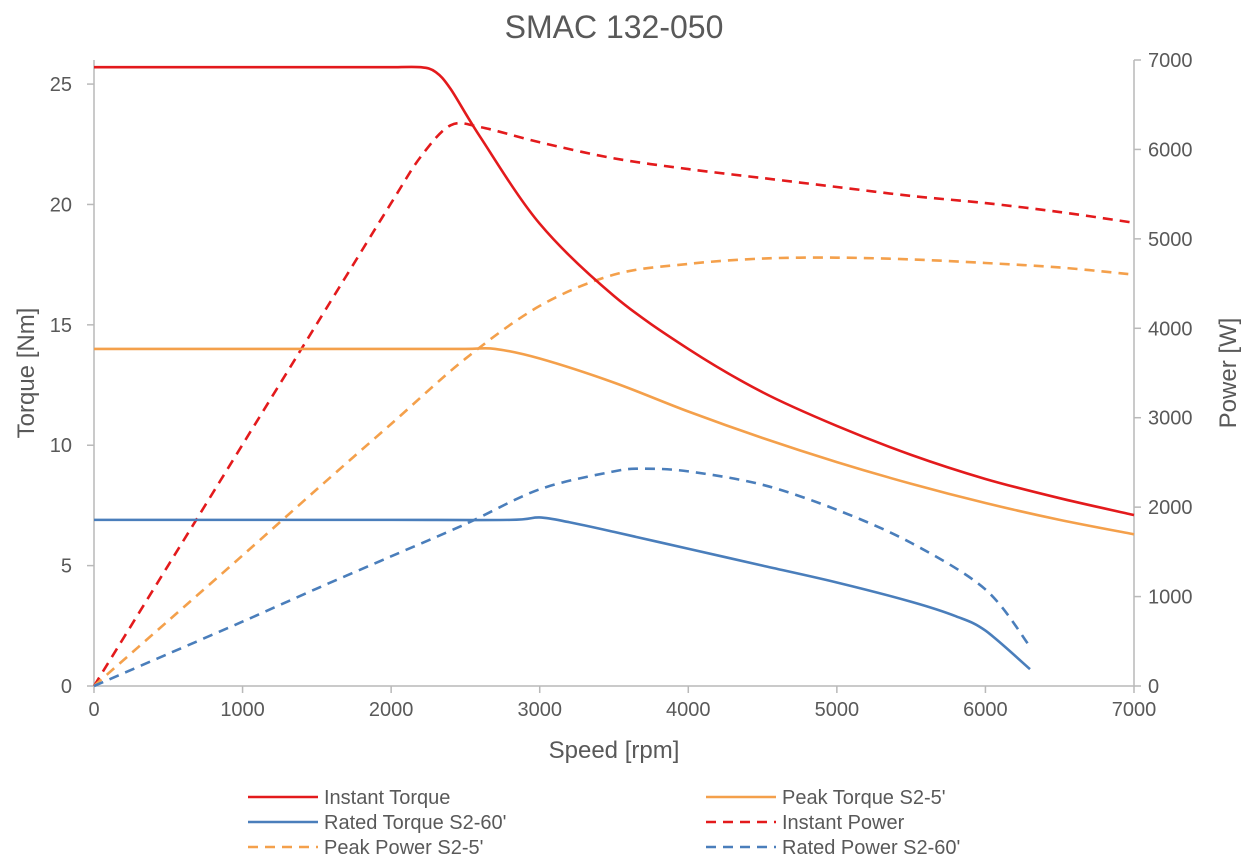  What do you see at coordinates (688, 710) in the screenshot?
I see `x-tick-label: 4000` at bounding box center [688, 710].